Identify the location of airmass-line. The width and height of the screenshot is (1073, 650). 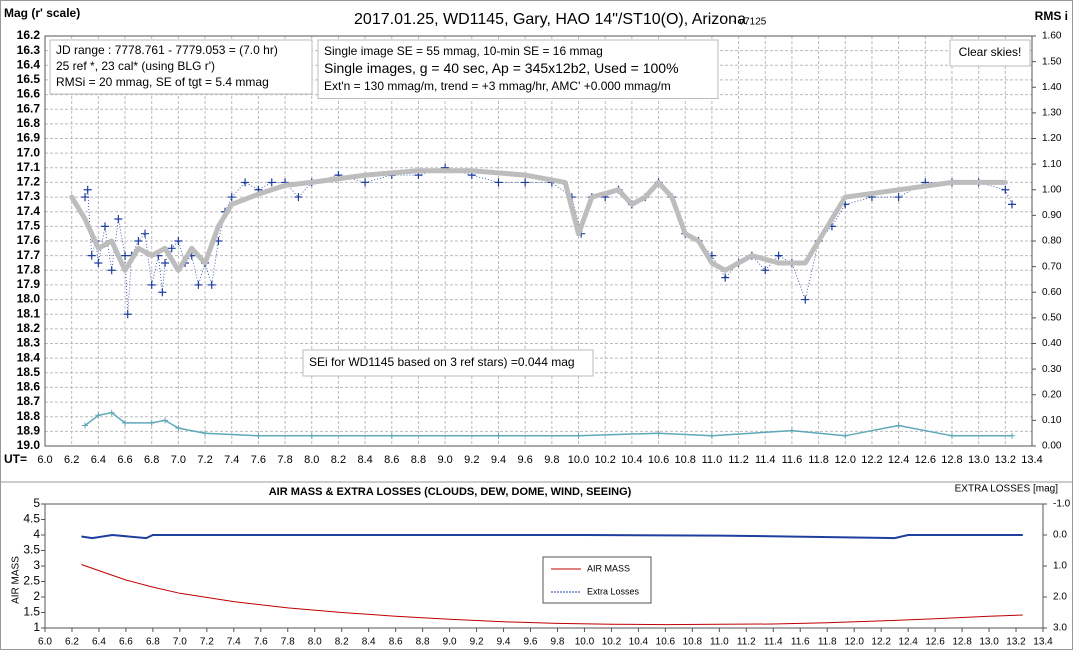
(552, 595).